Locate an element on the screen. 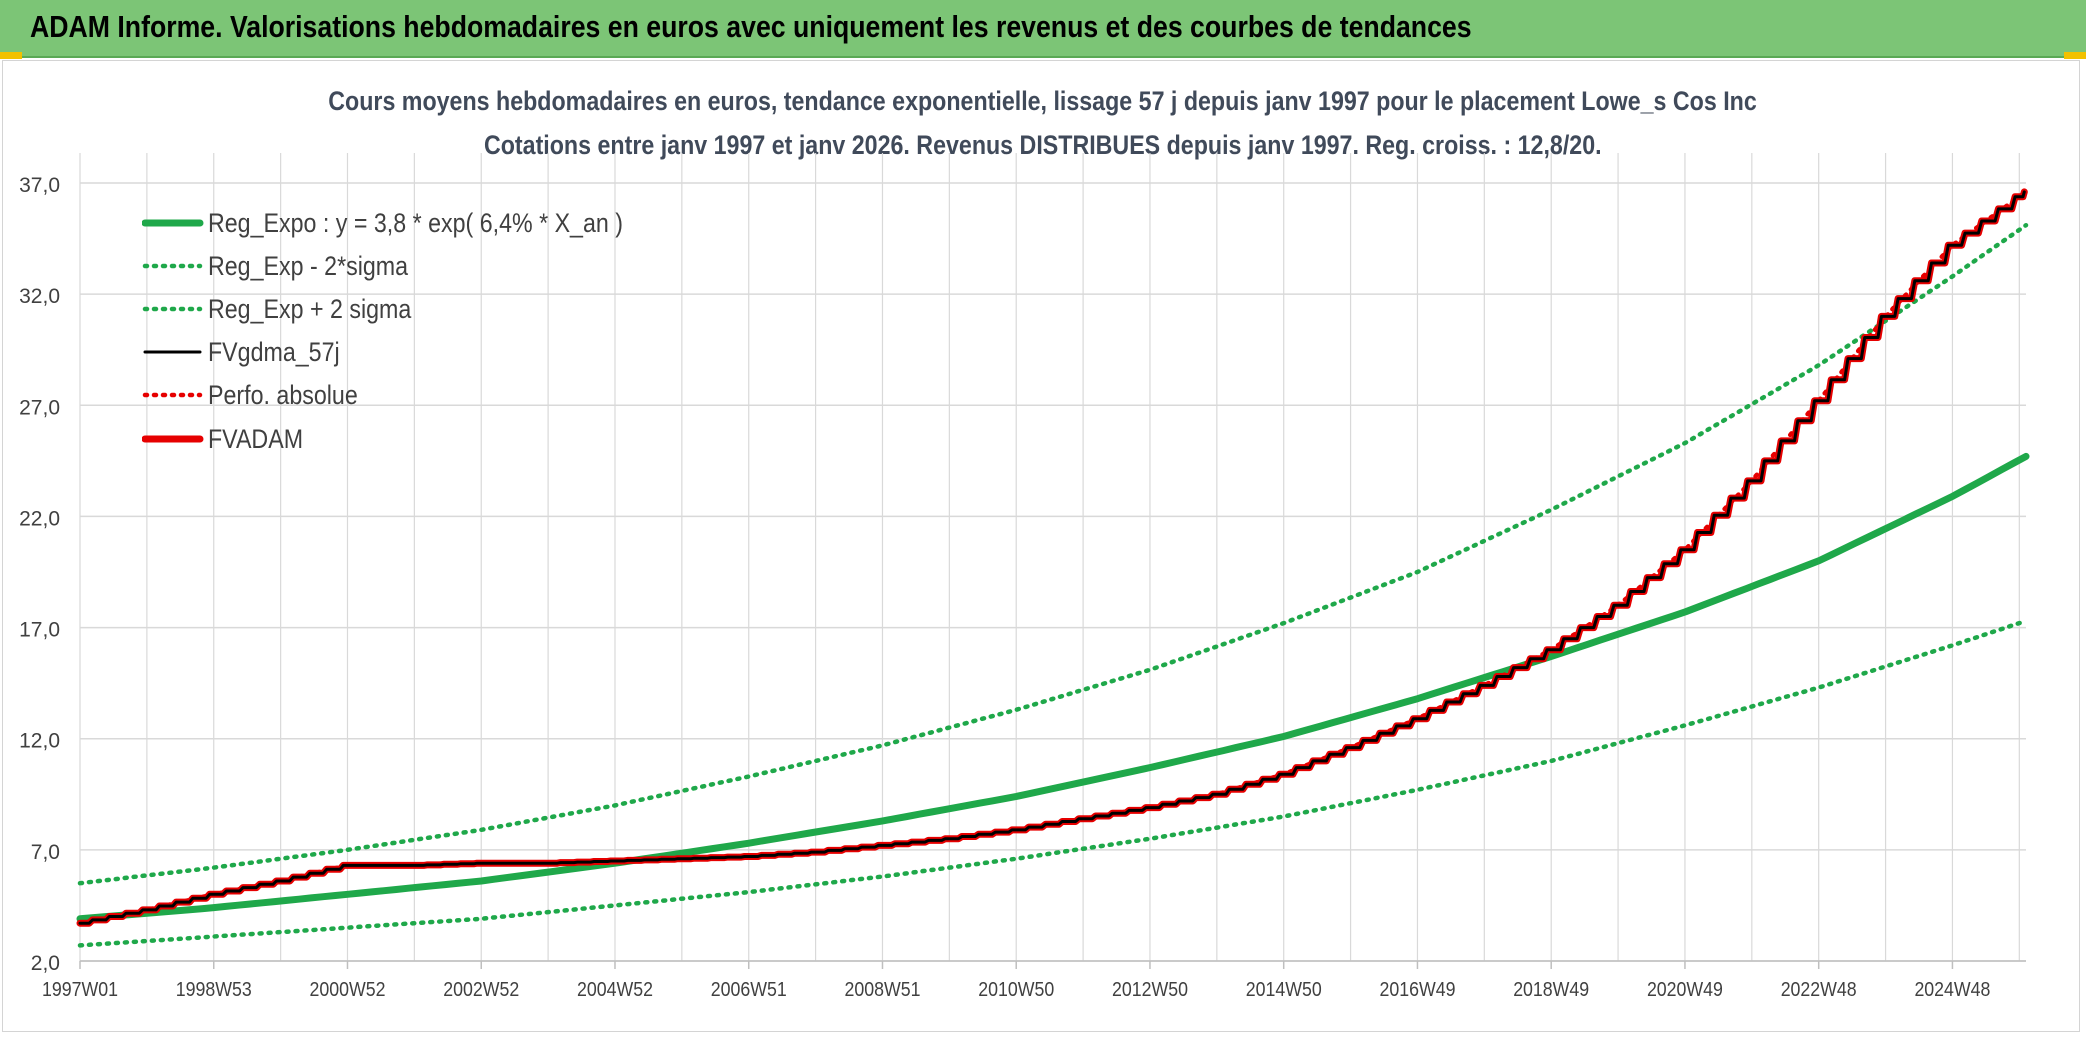 The height and width of the screenshot is (1037, 2086). y-tick-label: 7,0 is located at coordinates (45, 852).